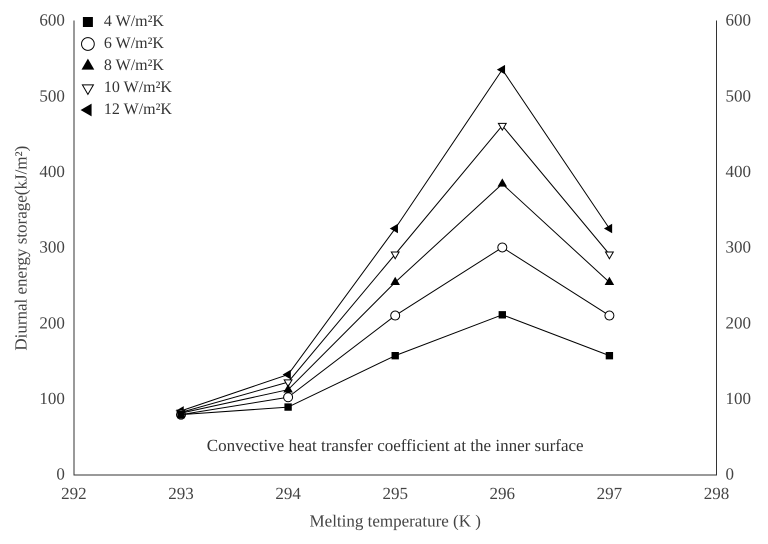  What do you see at coordinates (52, 96) in the screenshot?
I see `y-tick-label: 500` at bounding box center [52, 96].